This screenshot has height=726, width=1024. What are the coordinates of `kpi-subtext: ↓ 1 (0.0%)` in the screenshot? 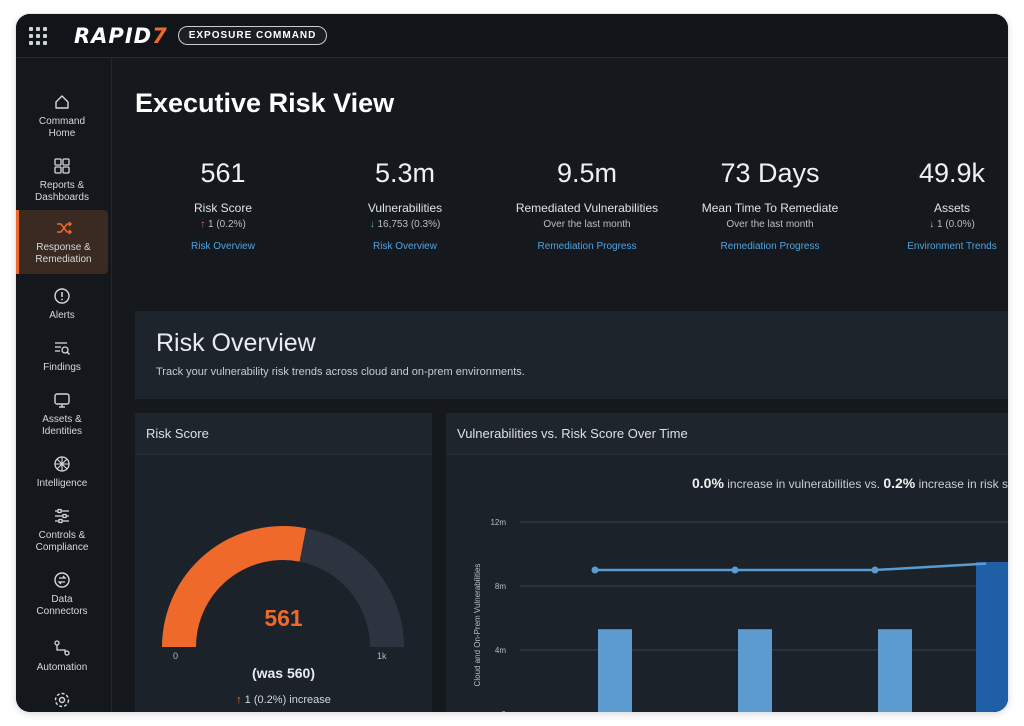 It's located at (934, 225).